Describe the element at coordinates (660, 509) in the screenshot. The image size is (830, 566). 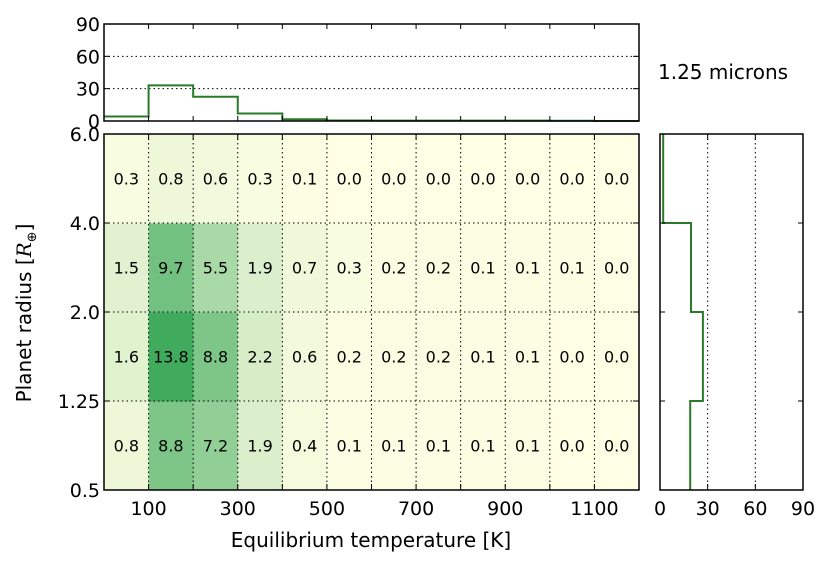
I see `right-x-tick-label: 0` at that location.